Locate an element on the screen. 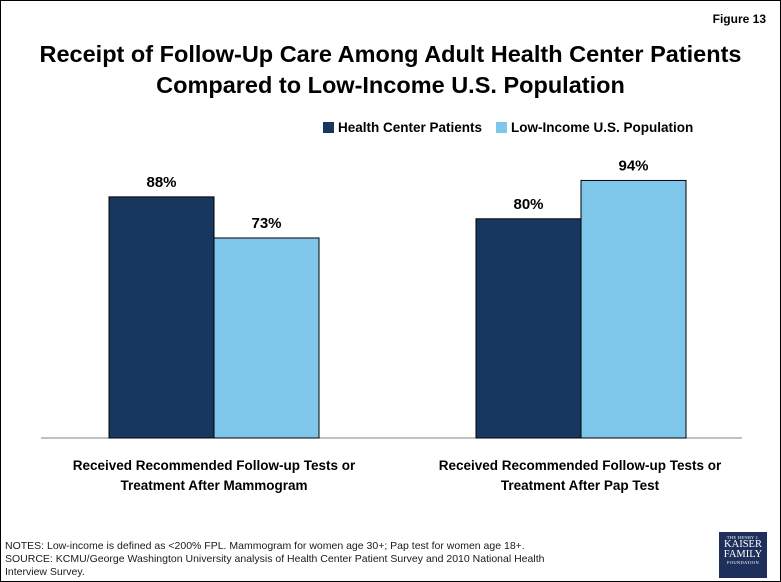 Image resolution: width=781 pixels, height=582 pixels. legend-item-health-center: Health Center Patients is located at coordinates (402, 127).